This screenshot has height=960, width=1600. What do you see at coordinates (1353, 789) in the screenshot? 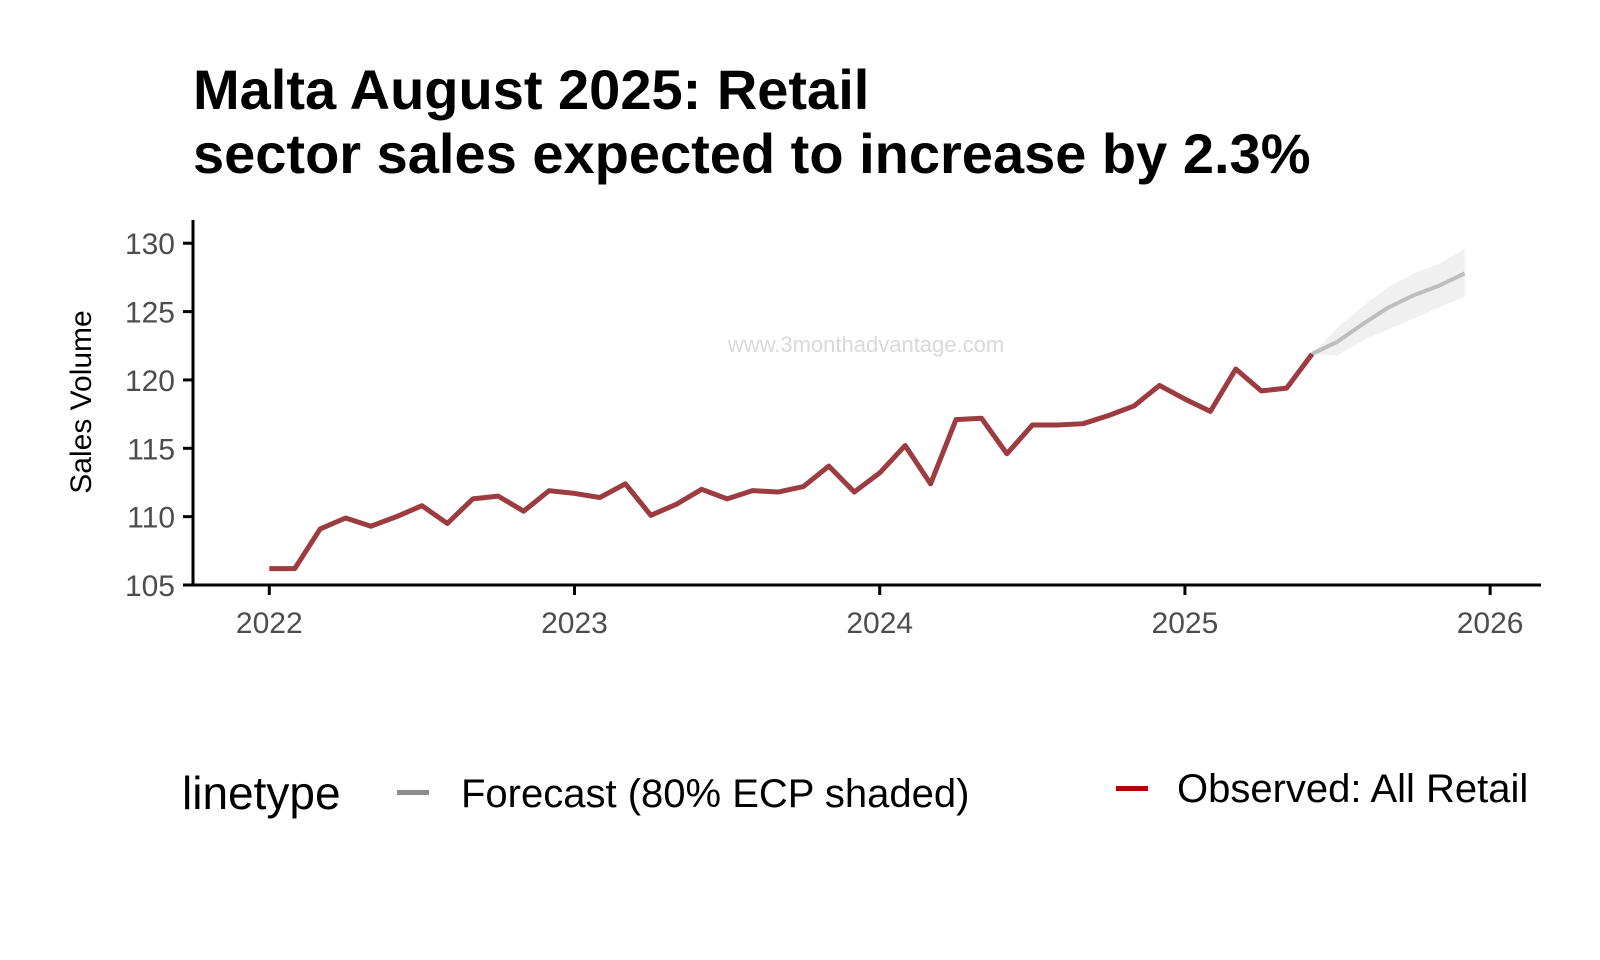
I see `legend-label-observed: Observed: All Retail` at bounding box center [1353, 789].